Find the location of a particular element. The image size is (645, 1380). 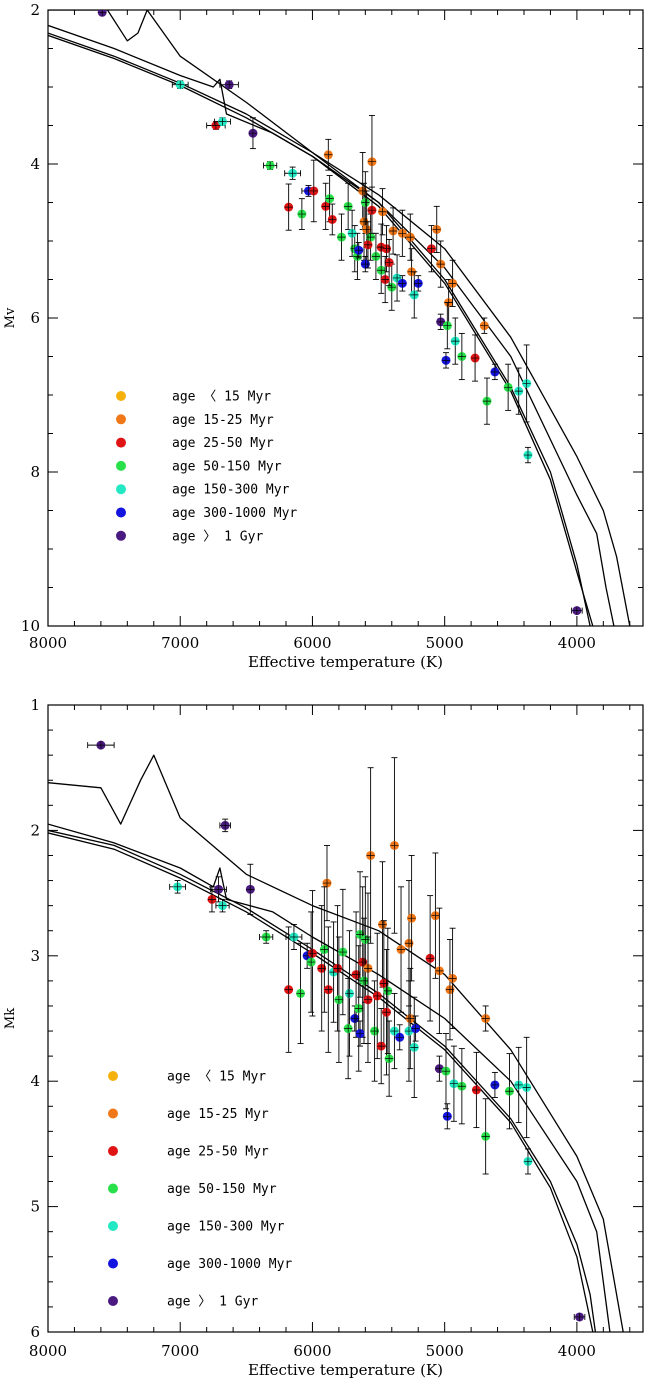

y-tick-label: 3 is located at coordinates (35, 956).